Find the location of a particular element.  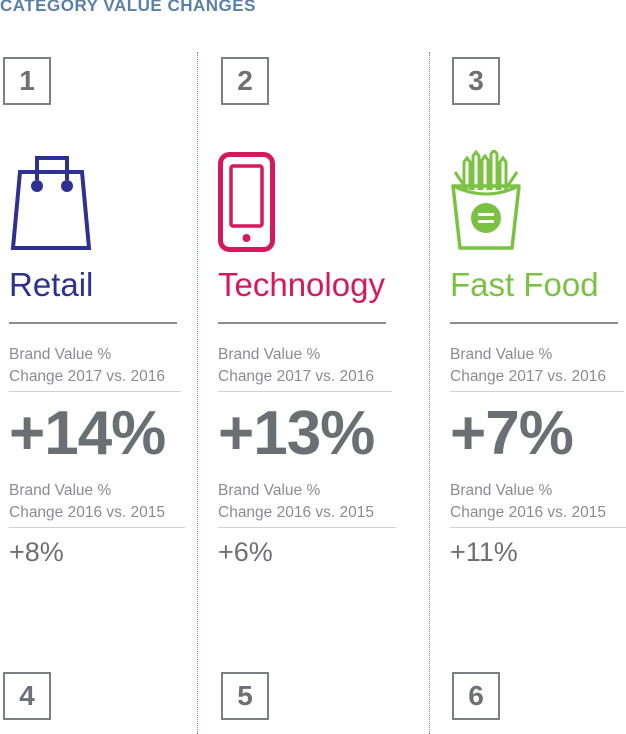

number-box: 6 is located at coordinates (476, 696).